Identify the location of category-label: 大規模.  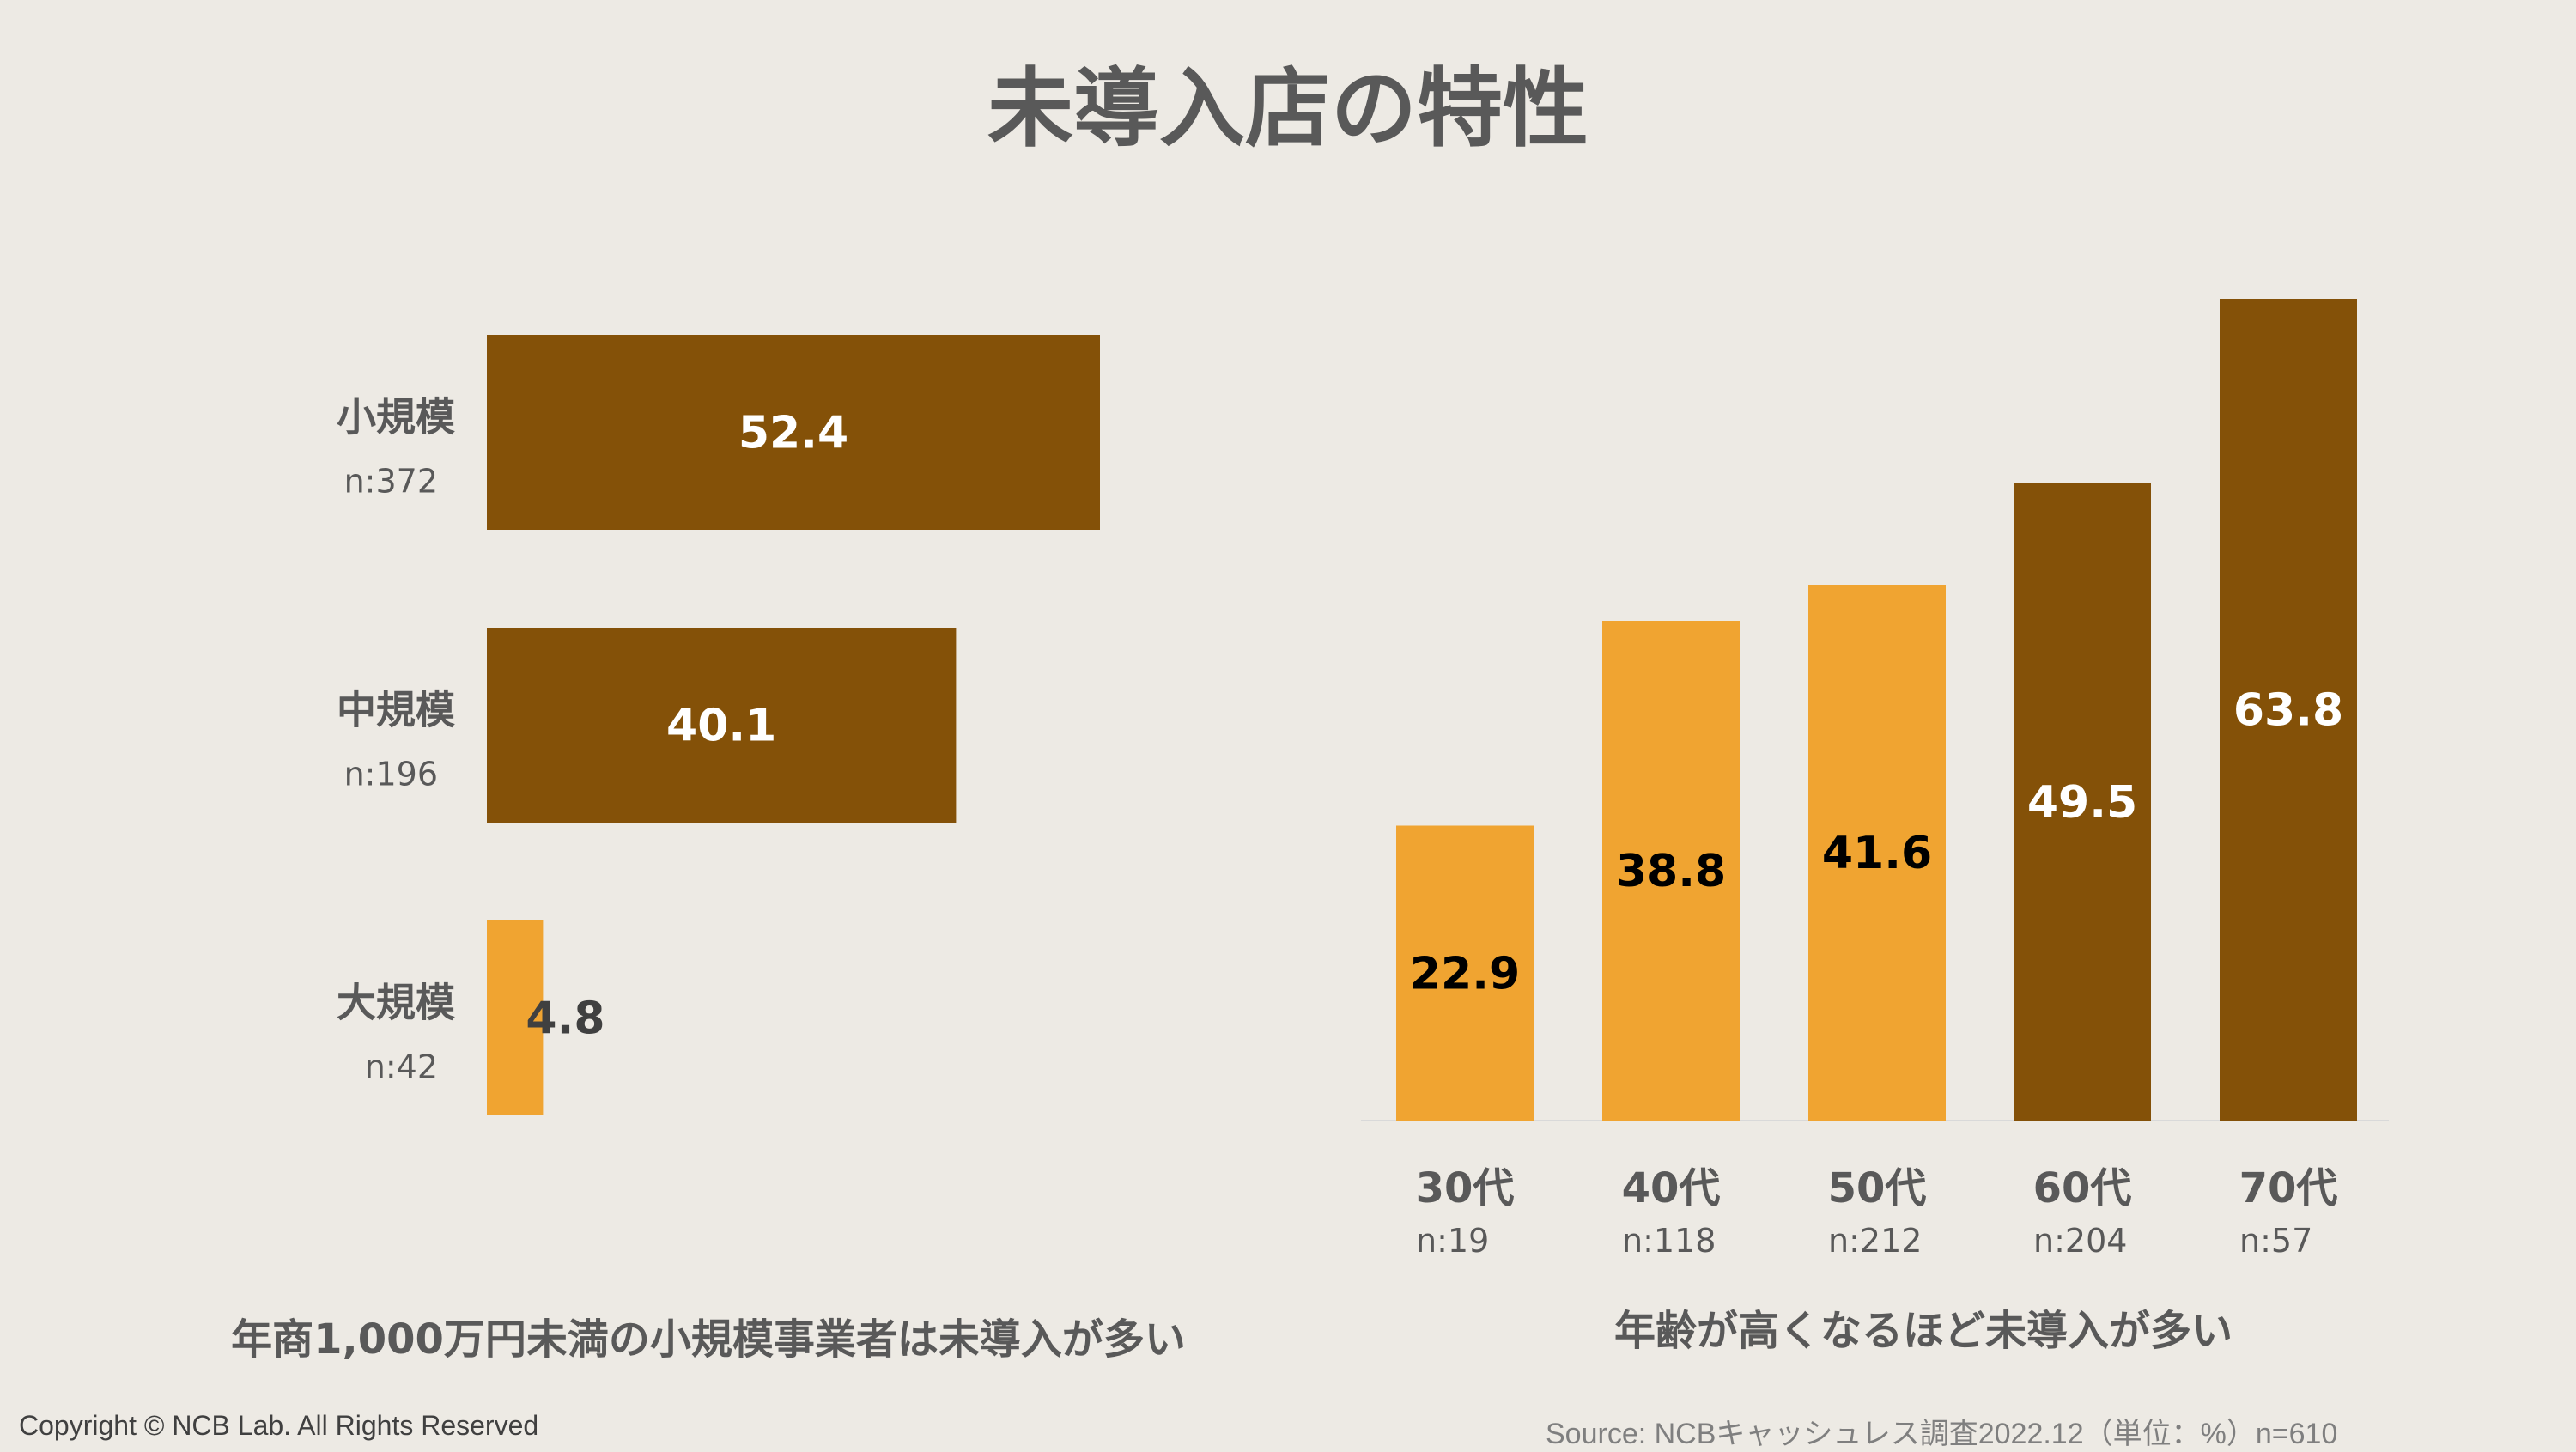
(396, 1003).